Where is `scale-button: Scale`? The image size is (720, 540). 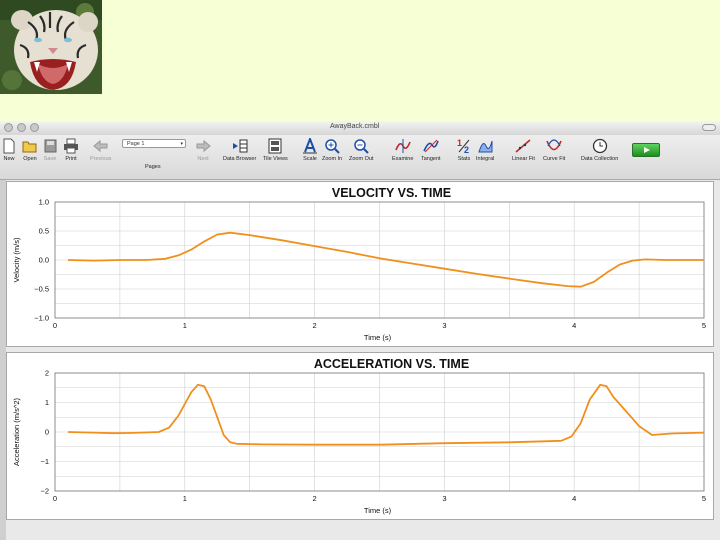 scale-button: Scale is located at coordinates (310, 150).